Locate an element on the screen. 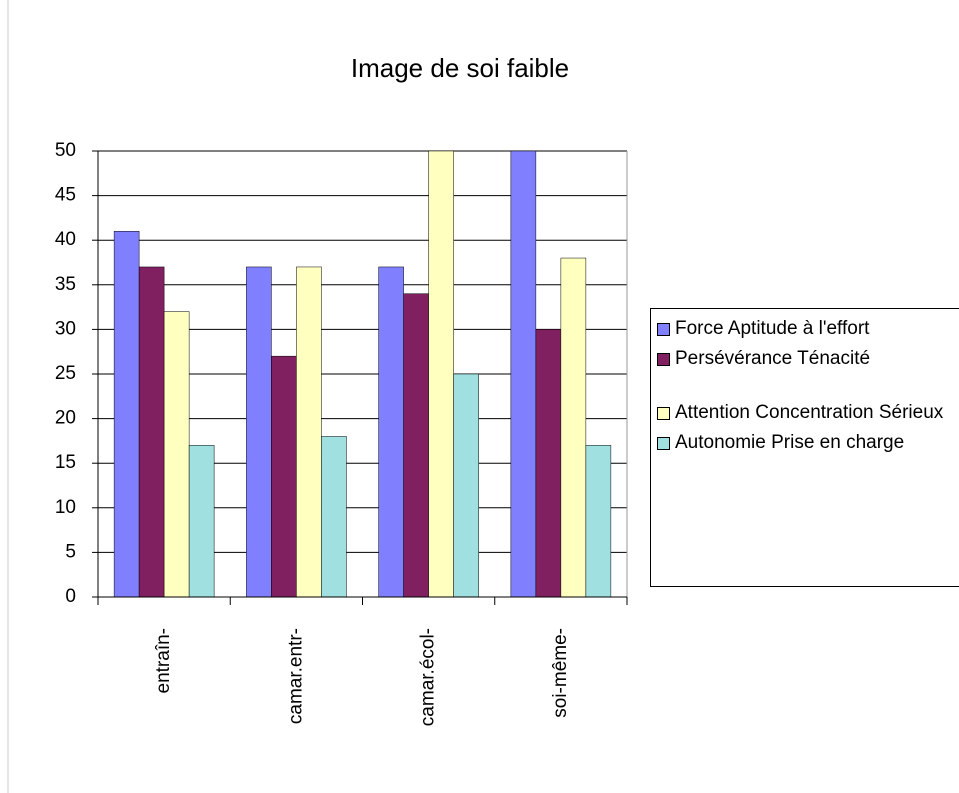 This screenshot has height=793, width=959. legend-label: Persévérance Ténacité is located at coordinates (773, 358).